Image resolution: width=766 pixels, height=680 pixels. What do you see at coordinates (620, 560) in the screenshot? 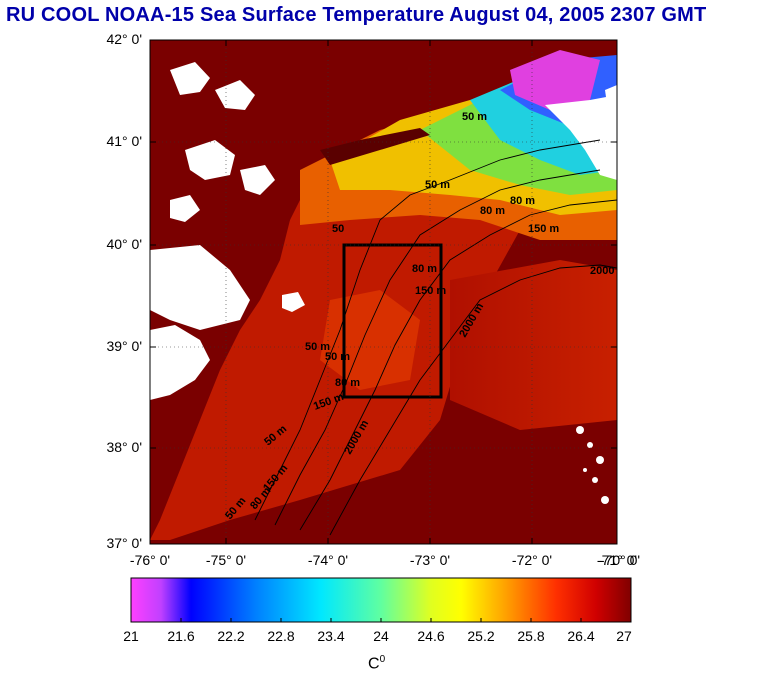
I see `lon-tick-label: -70° 0'` at bounding box center [620, 560].